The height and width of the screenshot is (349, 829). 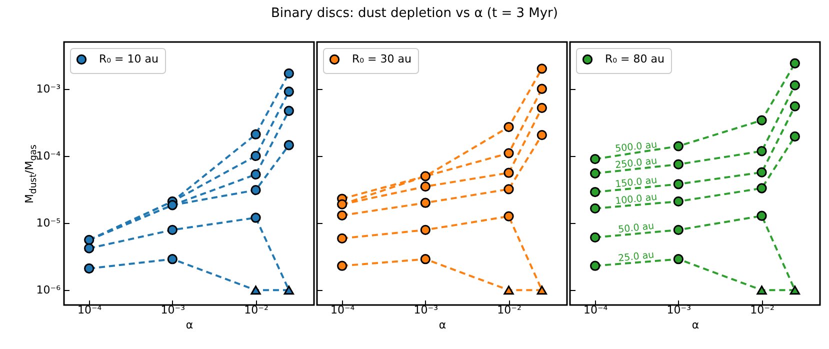 What do you see at coordinates (636, 228) in the screenshot?
I see `text: 50.0 au` at bounding box center [636, 228].